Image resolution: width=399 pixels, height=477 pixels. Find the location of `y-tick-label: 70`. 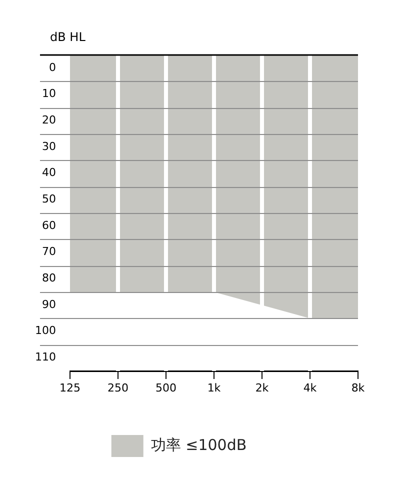

y-tick-label: 70 is located at coordinates (49, 251).